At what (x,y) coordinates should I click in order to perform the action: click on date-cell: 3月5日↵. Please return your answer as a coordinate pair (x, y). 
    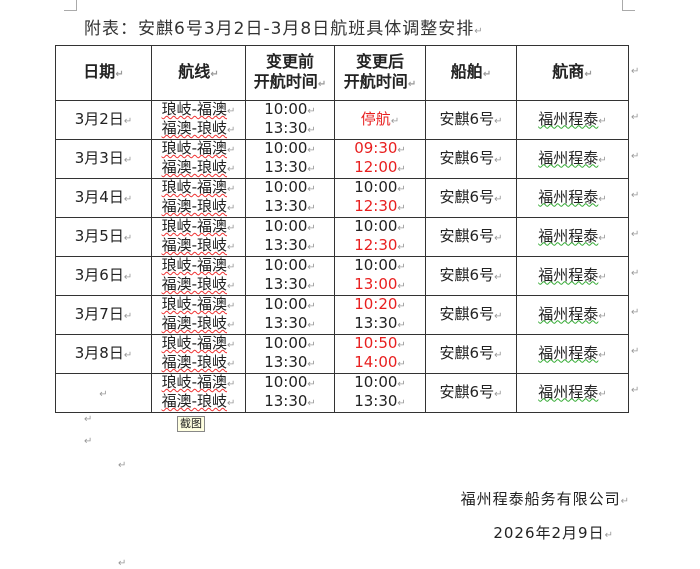
    Looking at the image, I should click on (103, 237).